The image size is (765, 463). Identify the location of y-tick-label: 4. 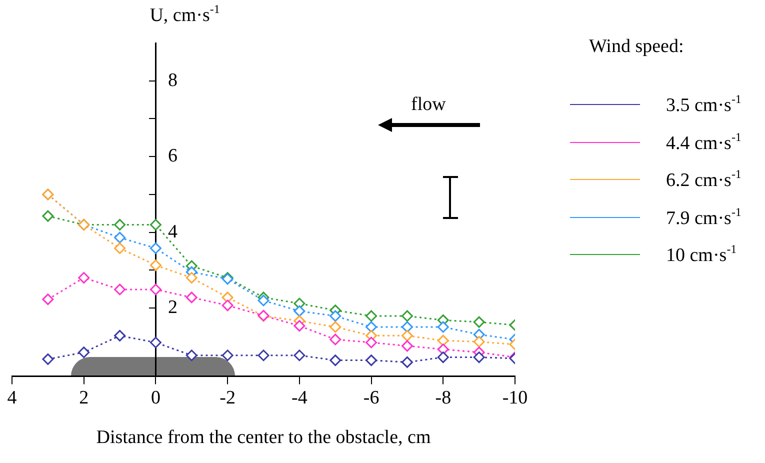
(173, 231).